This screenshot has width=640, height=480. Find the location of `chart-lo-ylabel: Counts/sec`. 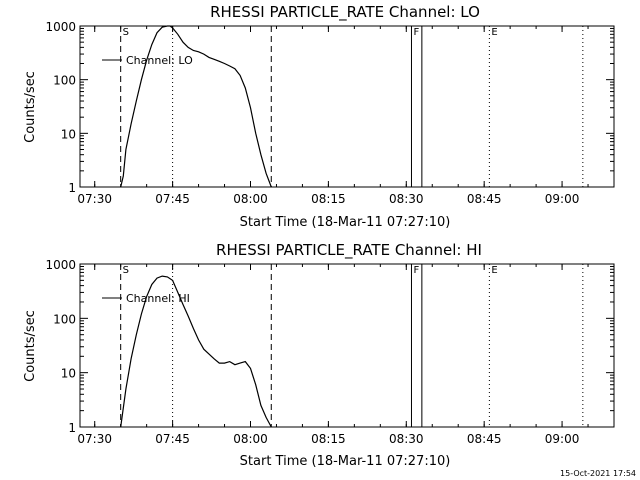

chart-lo-ylabel: Counts/sec is located at coordinates (30, 107).